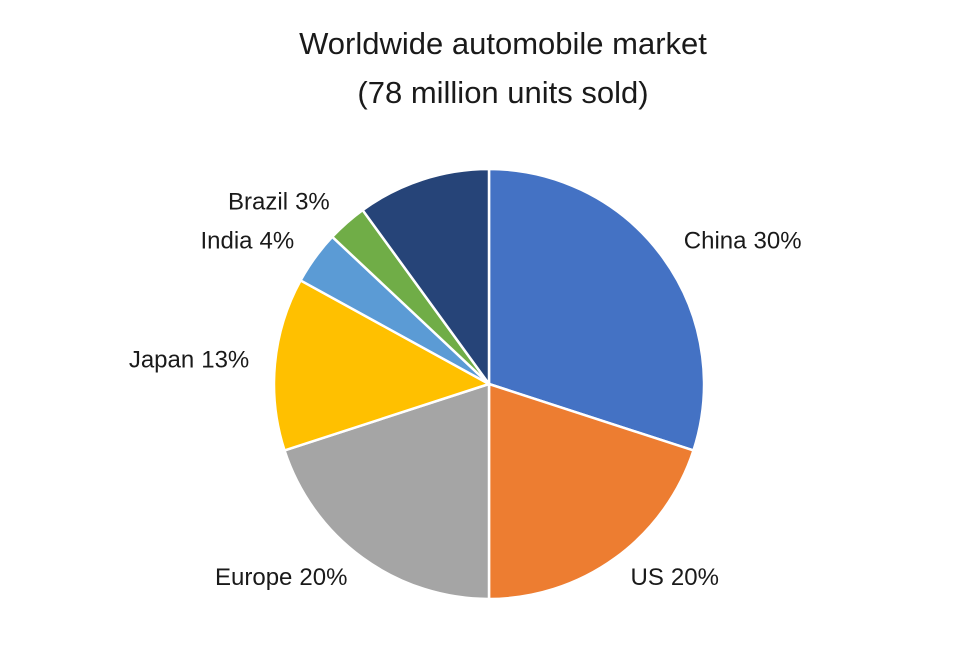 This screenshot has height=657, width=978. Describe the element at coordinates (226, 241) in the screenshot. I see `slice-category: India` at that location.